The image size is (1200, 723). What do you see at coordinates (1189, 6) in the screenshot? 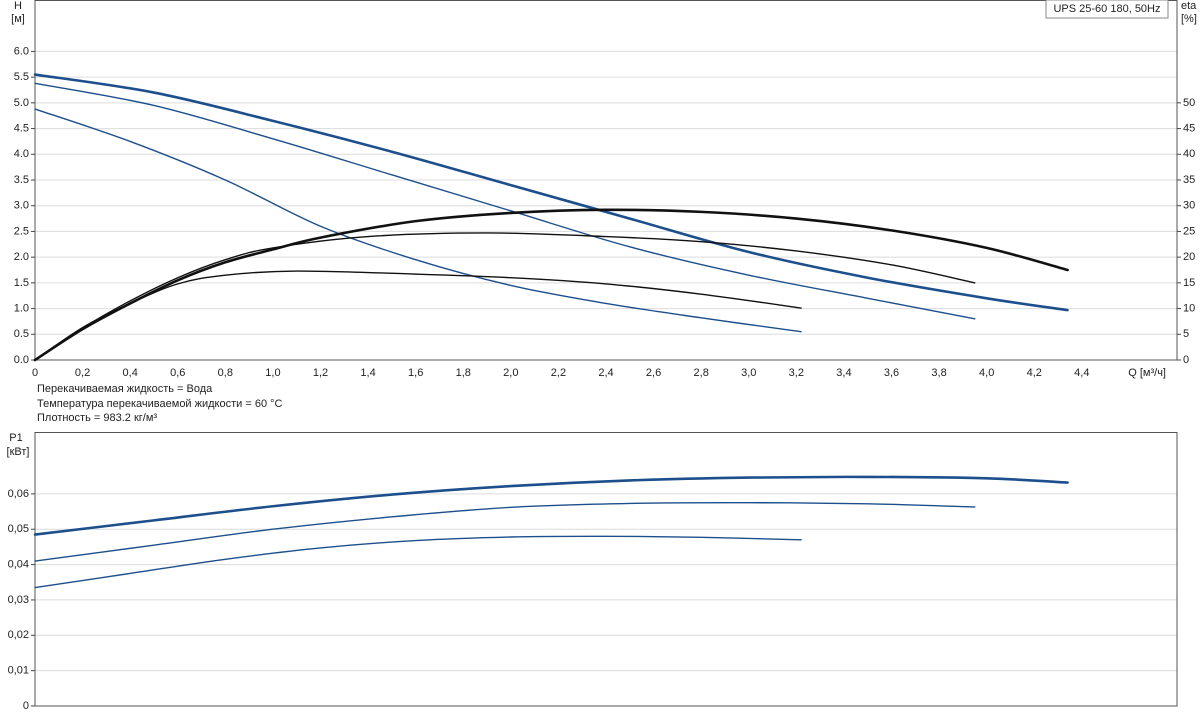
I see `y2-axis-label: eta` at bounding box center [1189, 6].